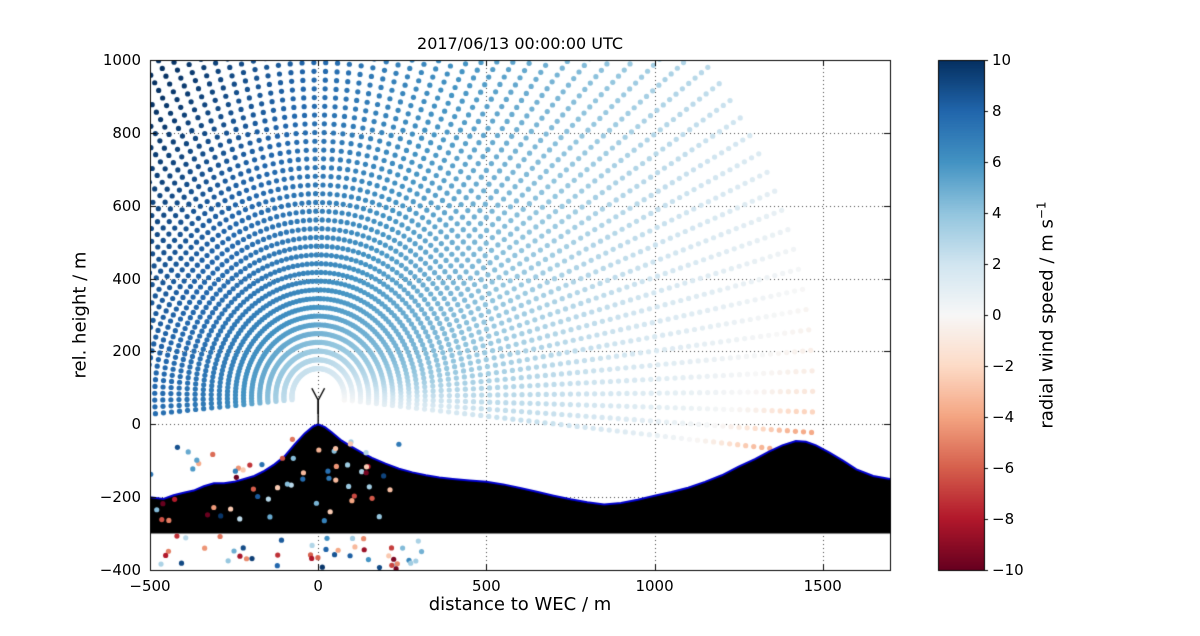  I want to click on colorbar-tick-label: −8, so click(1003, 519).